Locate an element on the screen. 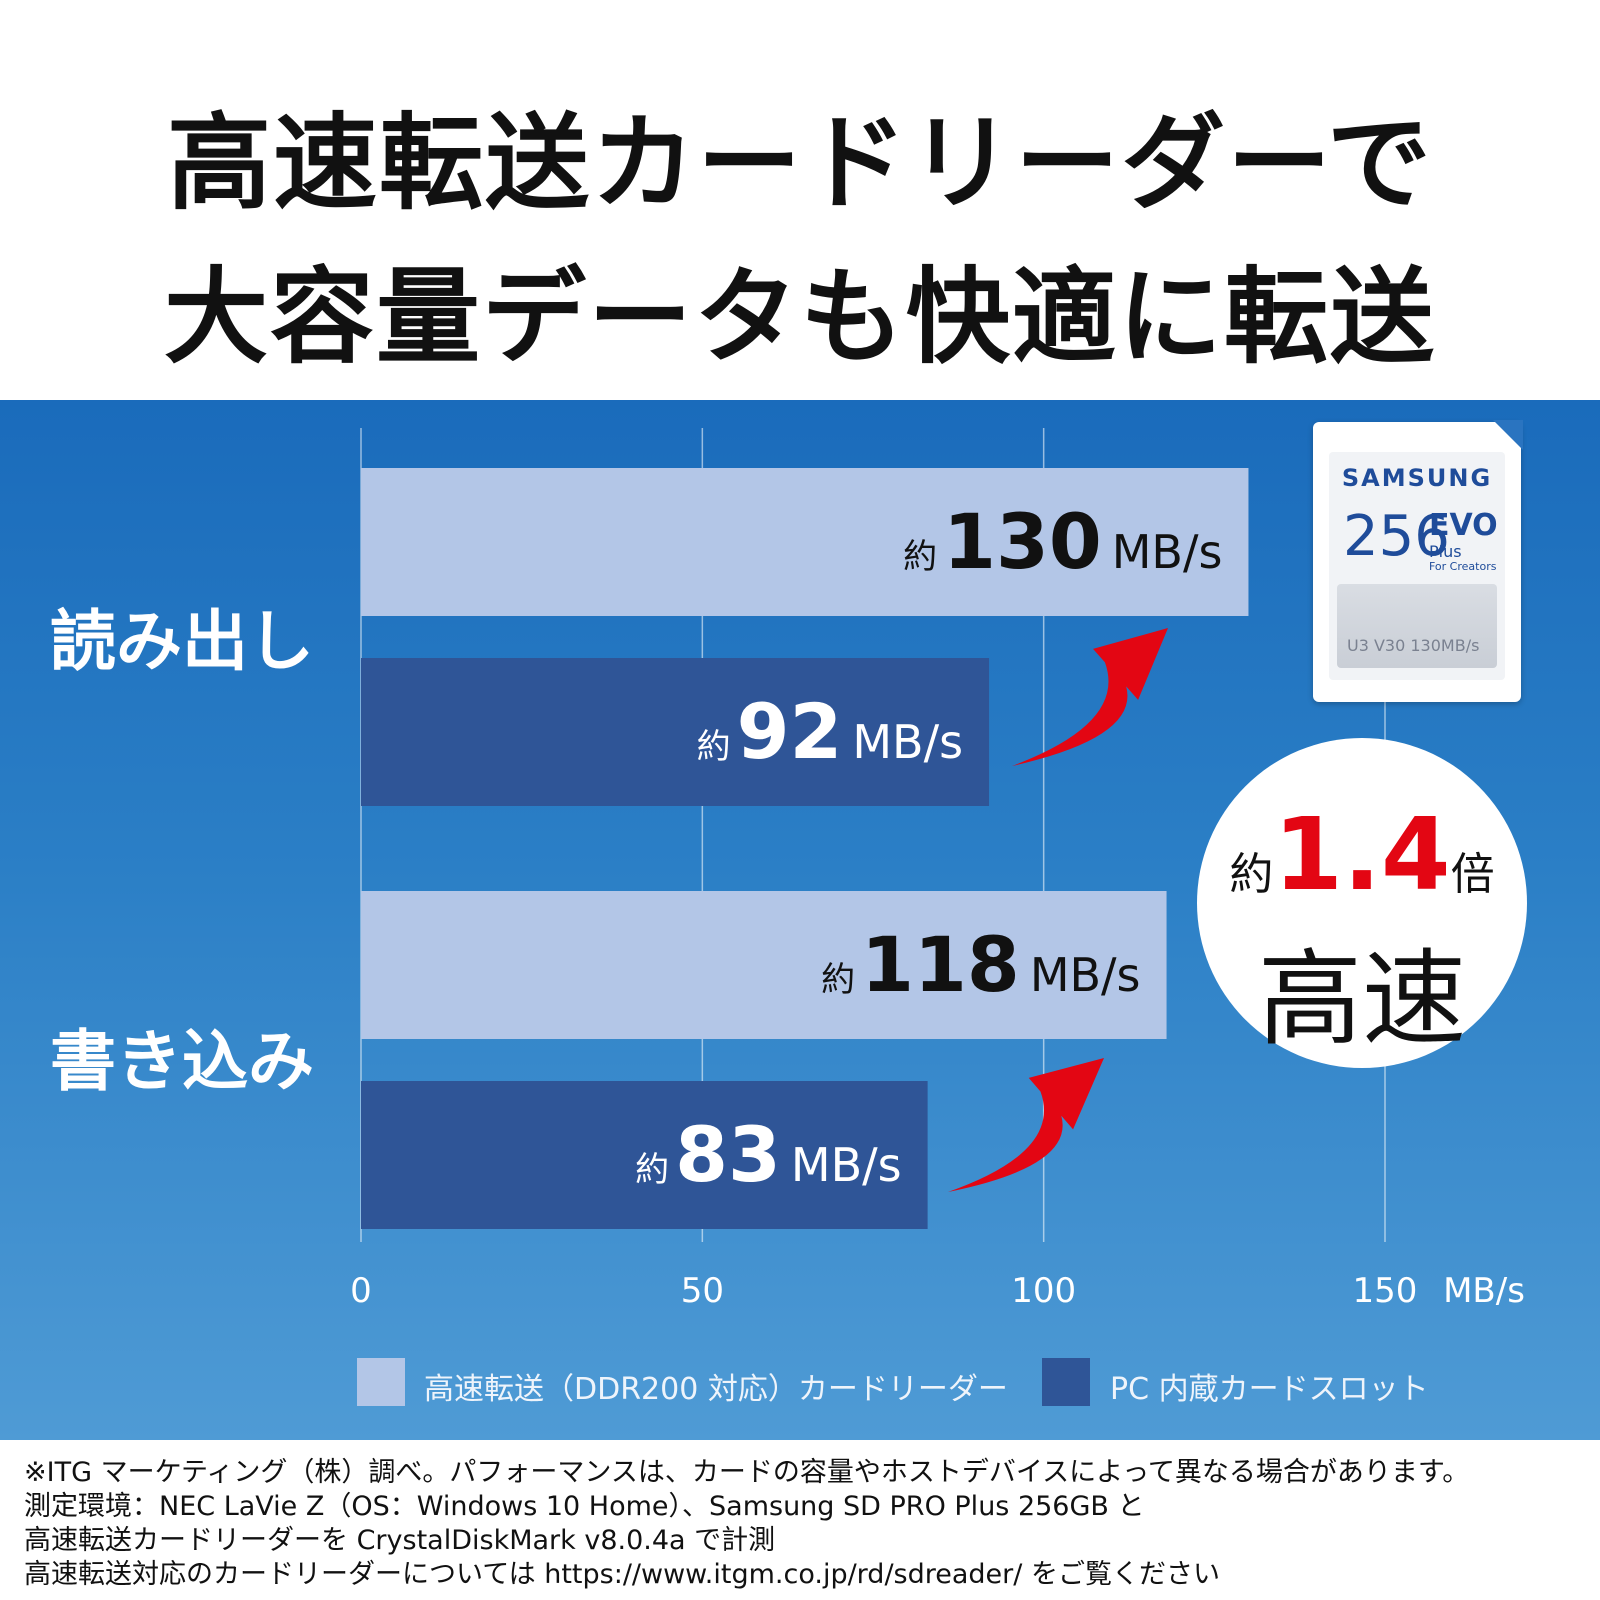 The image size is (1600, 1600). badge-top-line: 約1.4倍 is located at coordinates (1362, 854).